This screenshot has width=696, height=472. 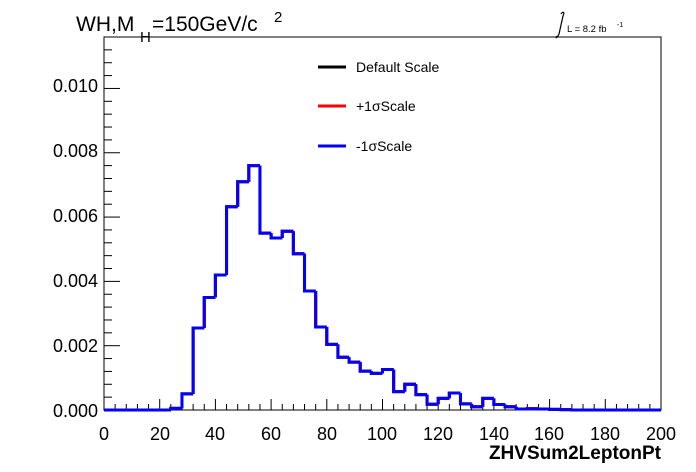 I want to click on x-axis-tick-labels: 0 20 40 60 80 100 120 140 160 180 200, so click(x=387, y=434).